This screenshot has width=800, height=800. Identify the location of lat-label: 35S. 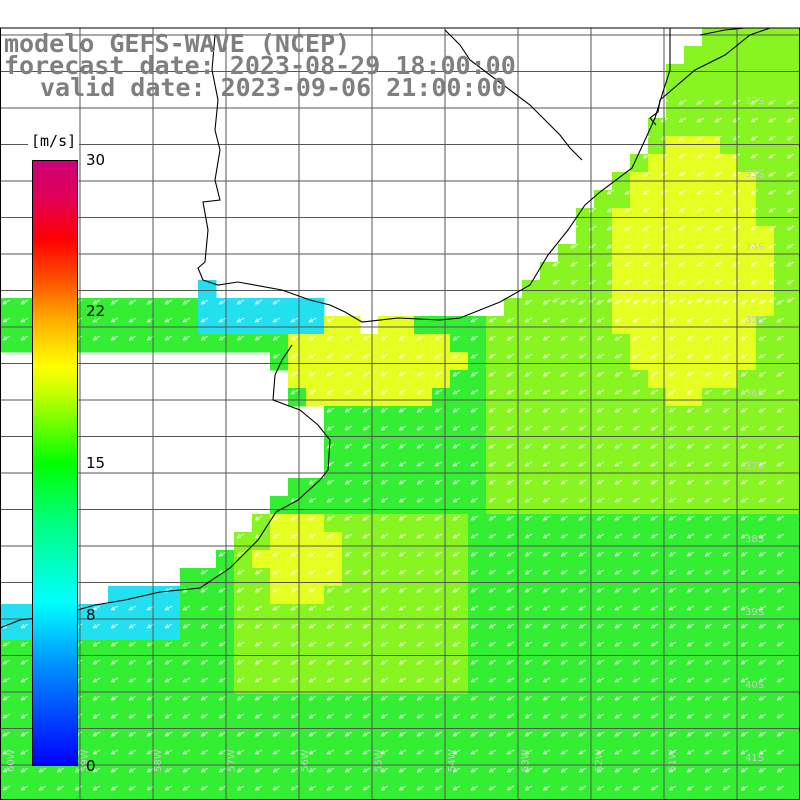
(754, 320).